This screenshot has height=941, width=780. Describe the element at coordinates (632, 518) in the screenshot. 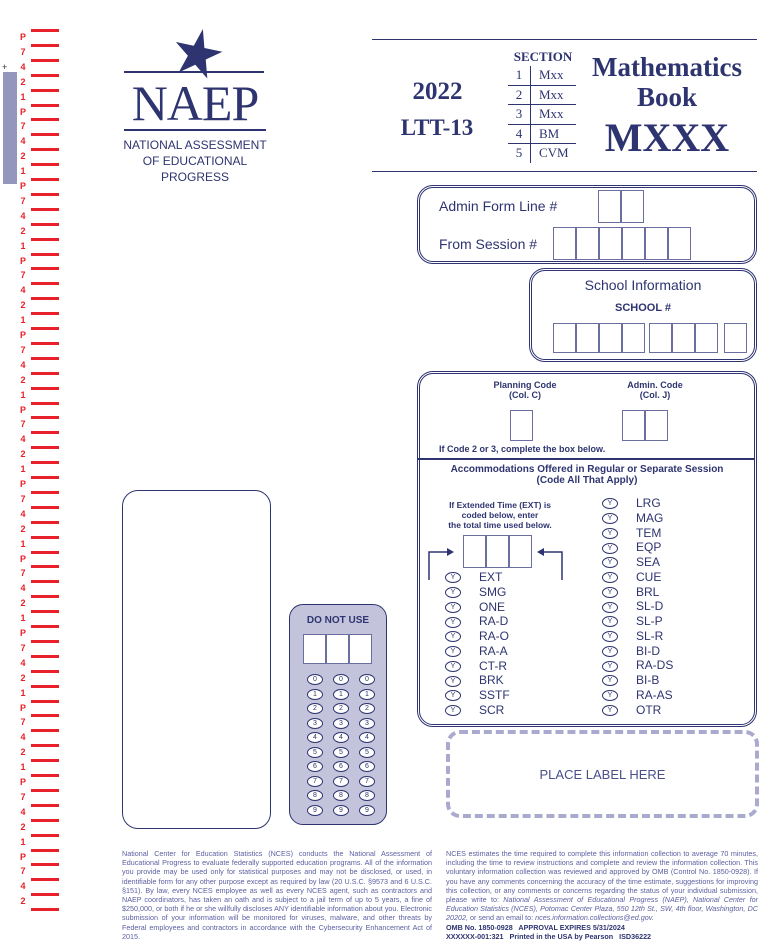

I see `accommodation-mag: Y MAG` at that location.